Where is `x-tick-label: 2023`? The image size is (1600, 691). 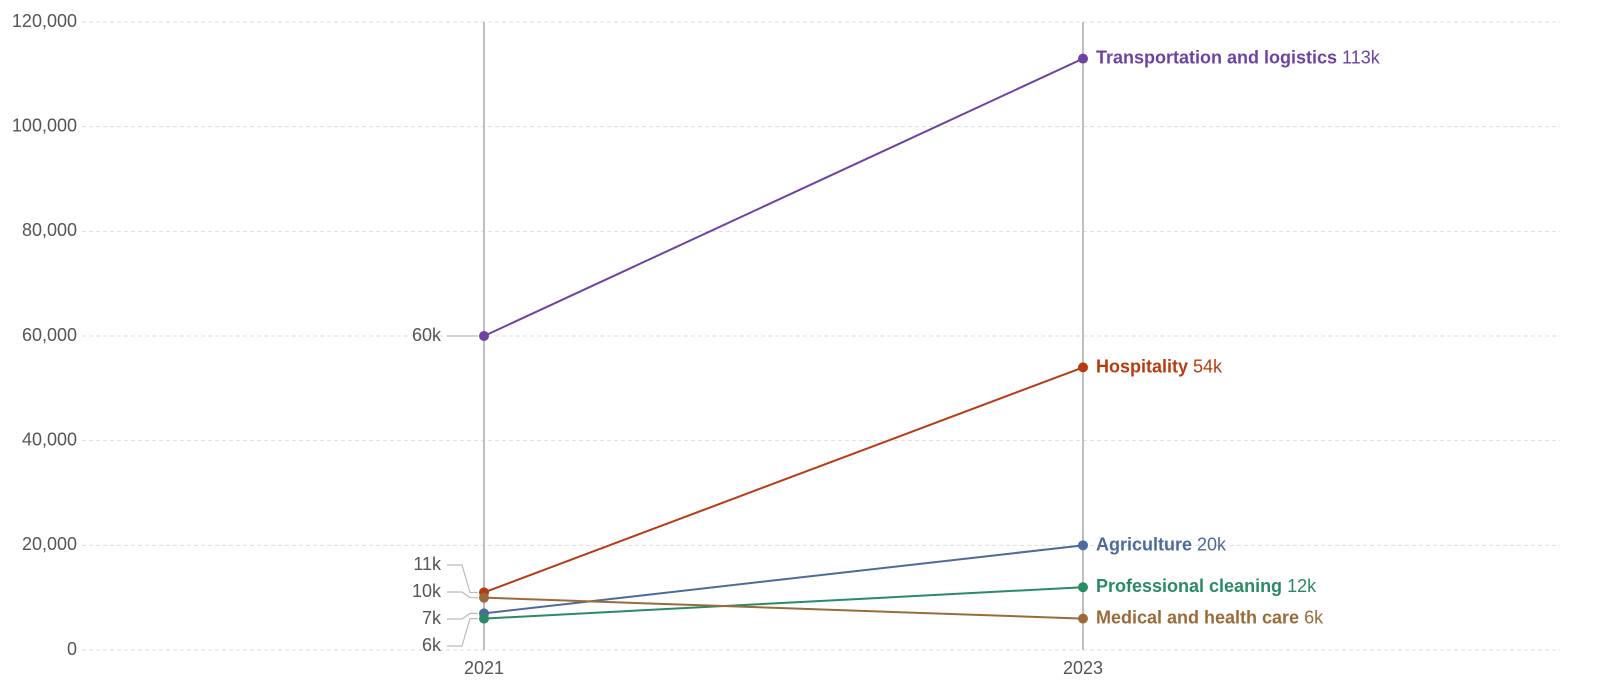
x-tick-label: 2023 is located at coordinates (1083, 668).